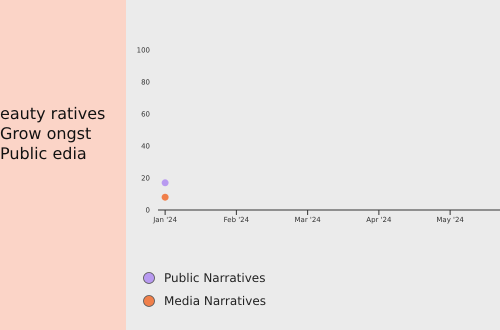 The image size is (500, 330). I want to click on text: eauty ratives Grow ongst Public edia, so click(53, 134).